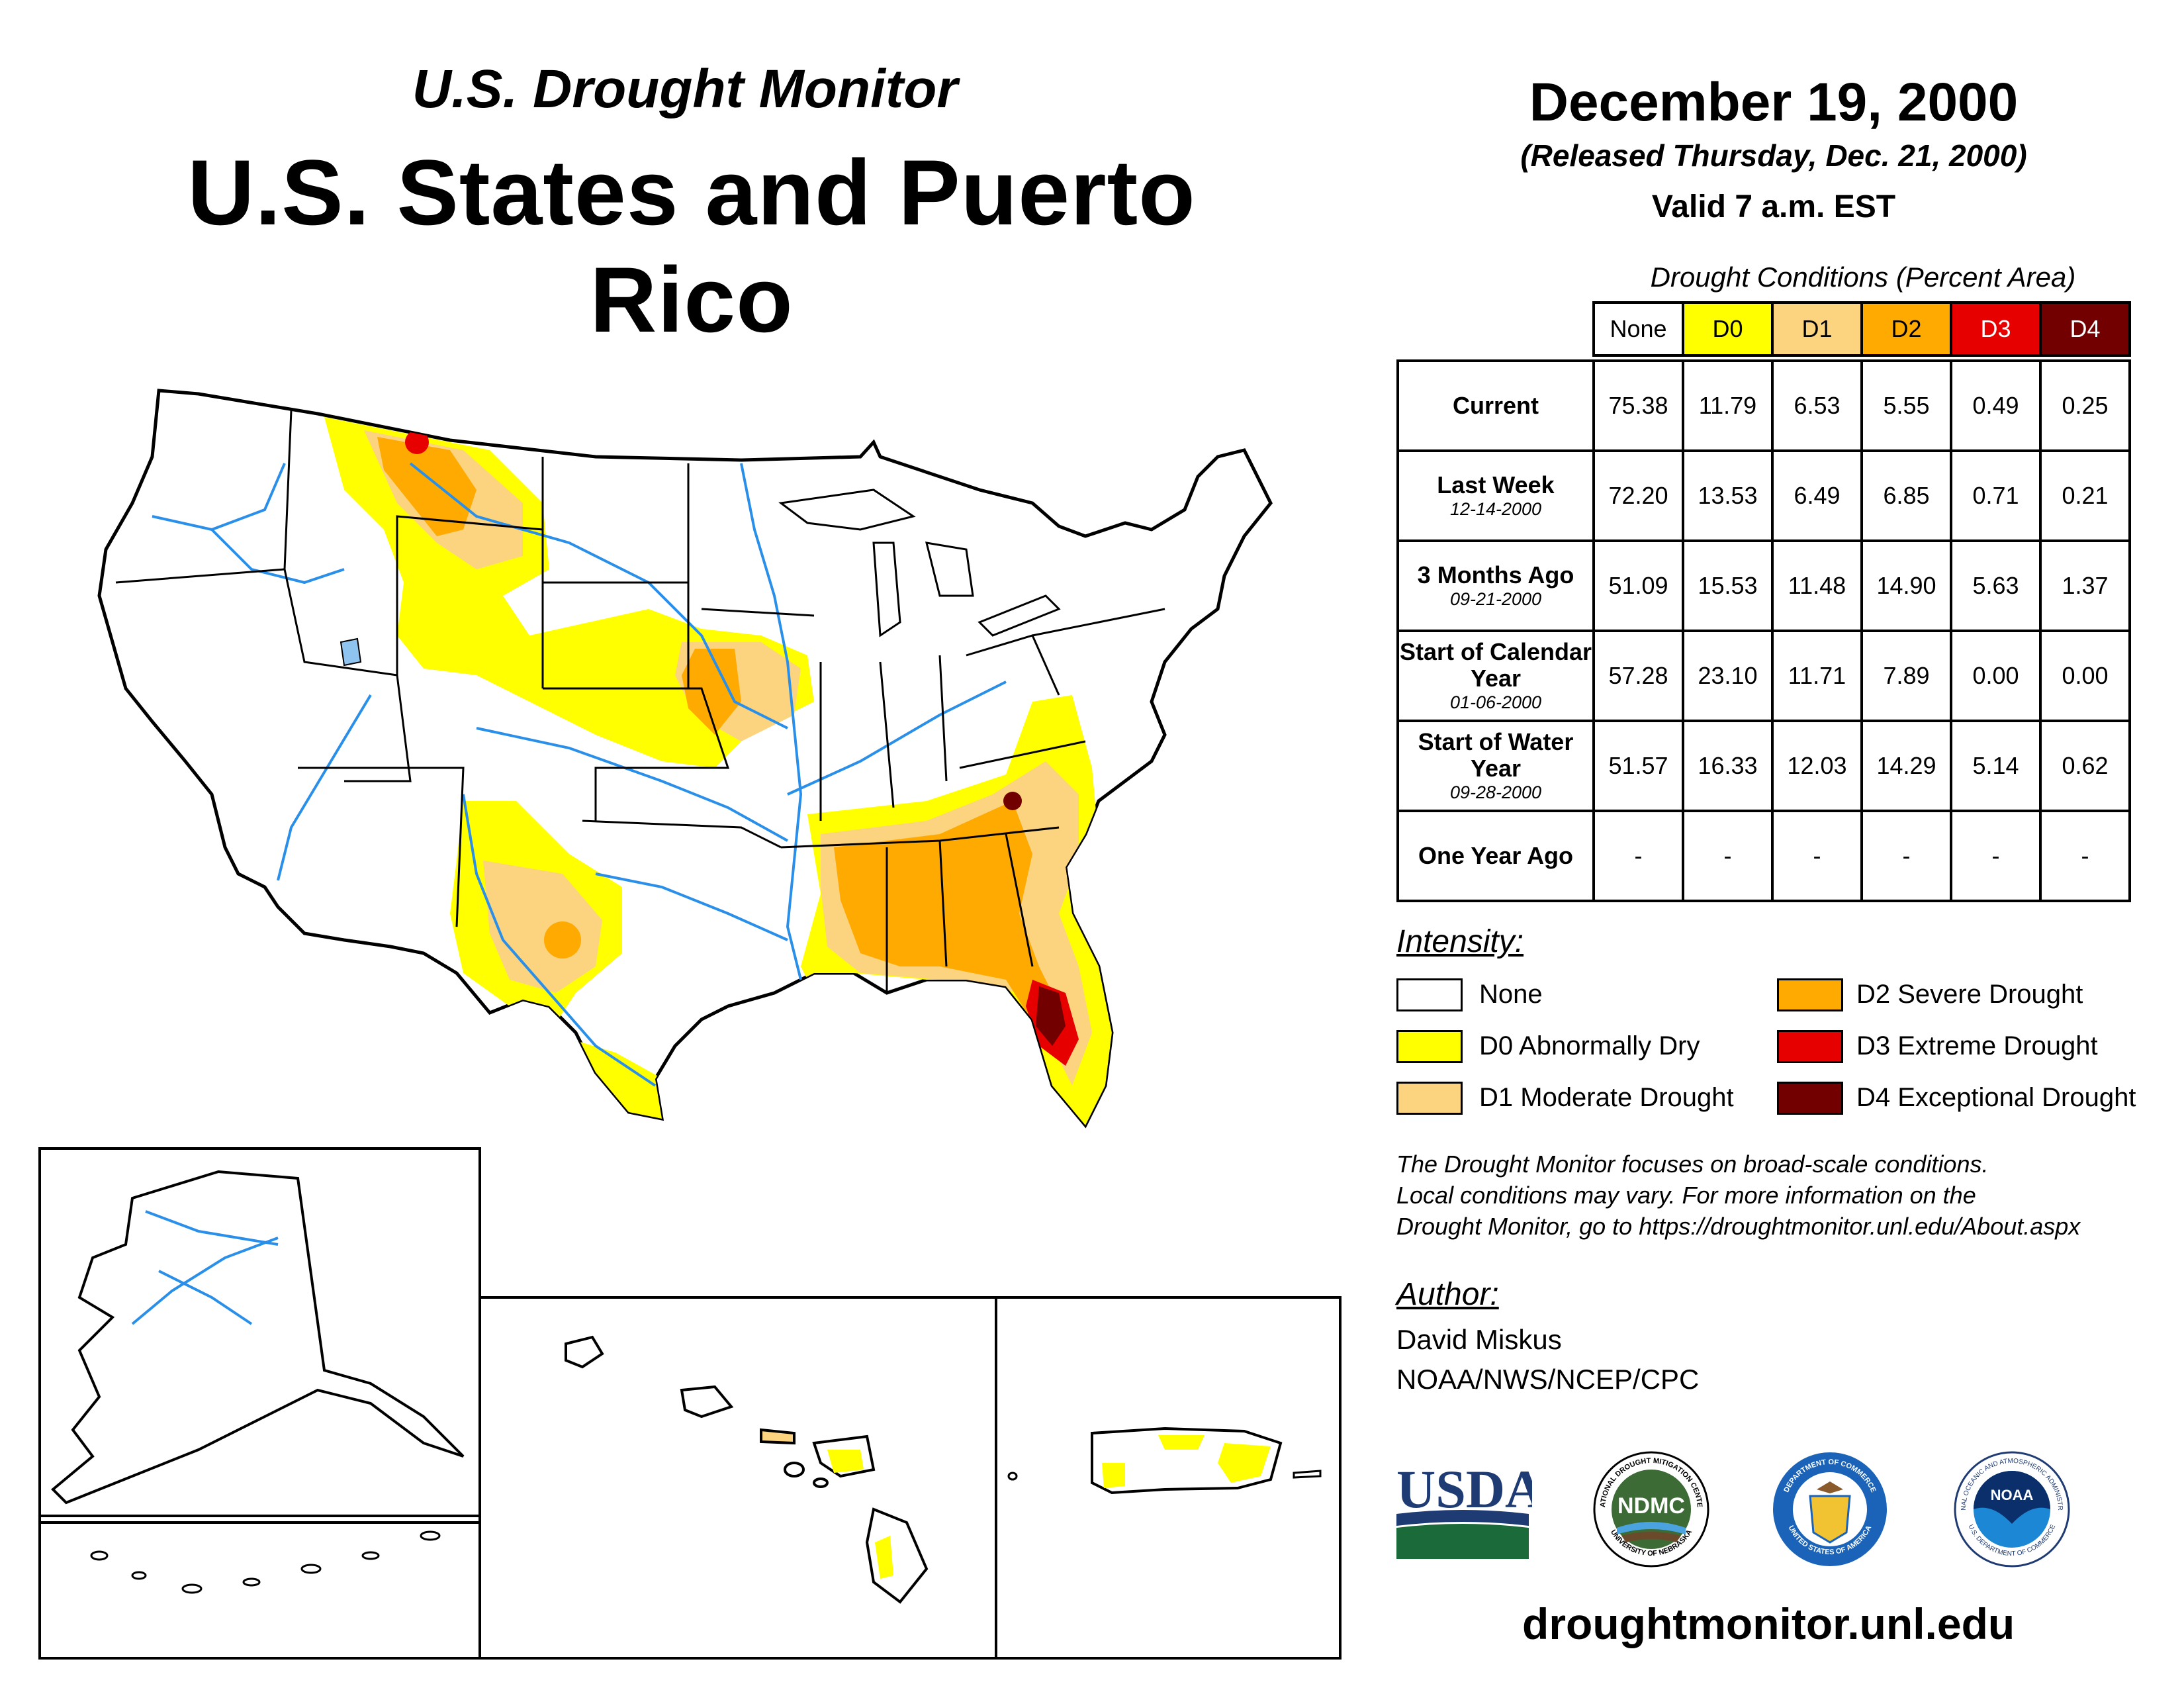 The image size is (2184, 1688). I want to click on d4-virginia, so click(1012, 801).